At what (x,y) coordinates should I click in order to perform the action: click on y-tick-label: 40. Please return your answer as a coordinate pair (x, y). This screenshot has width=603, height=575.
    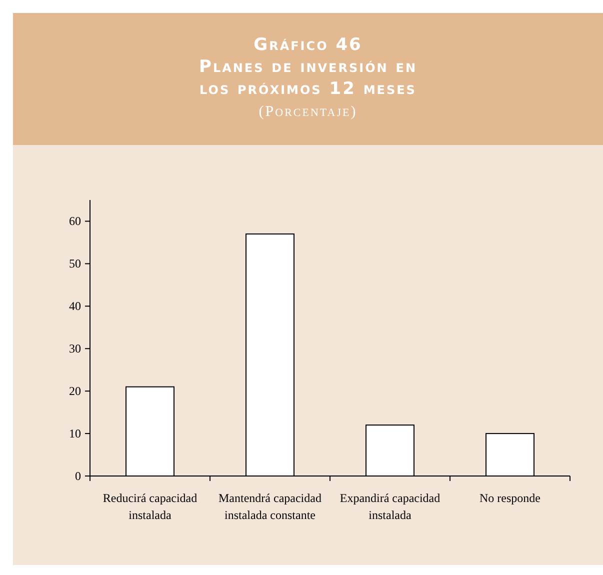
    Looking at the image, I should click on (75, 306).